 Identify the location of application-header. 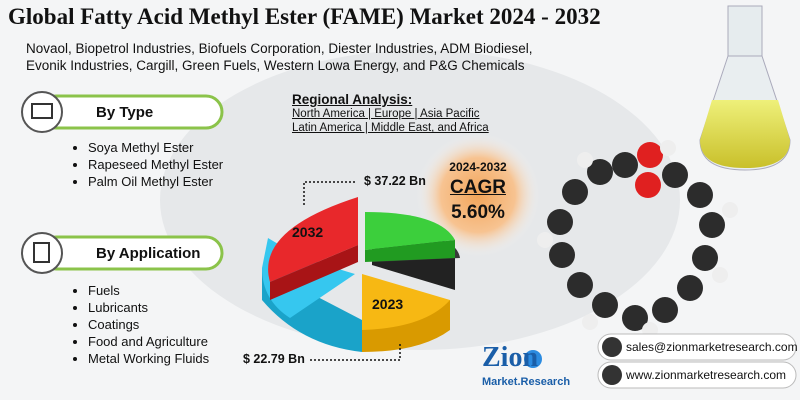
(122, 253).